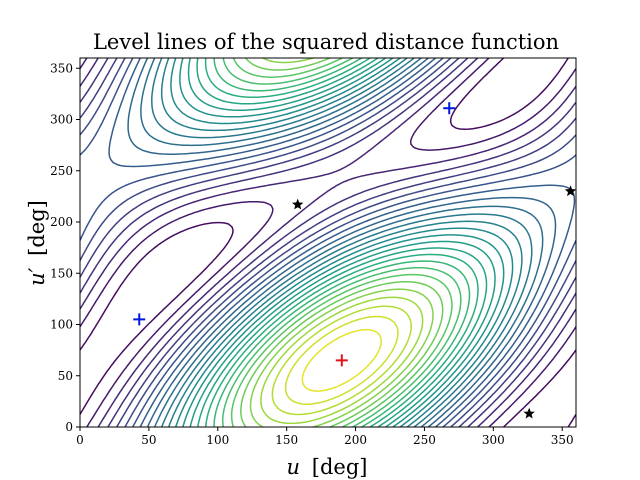 Image resolution: width=640 pixels, height=480 pixels. Describe the element at coordinates (294, 467) in the screenshot. I see `x-axis-variable: u` at that location.